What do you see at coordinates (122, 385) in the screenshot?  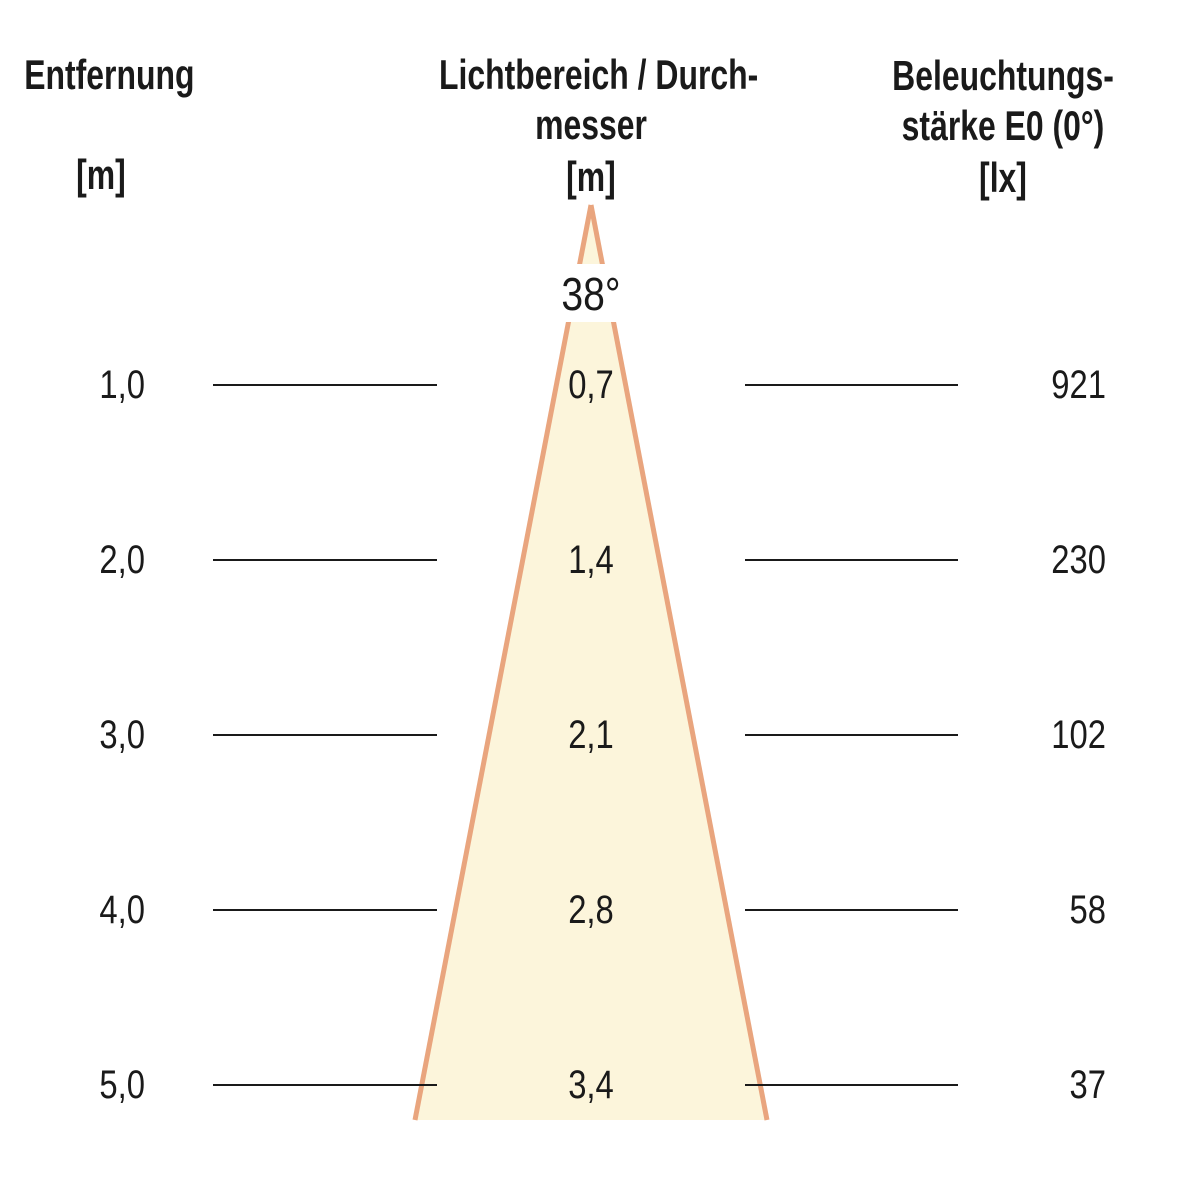 I see `distance-value: 1,0` at bounding box center [122, 385].